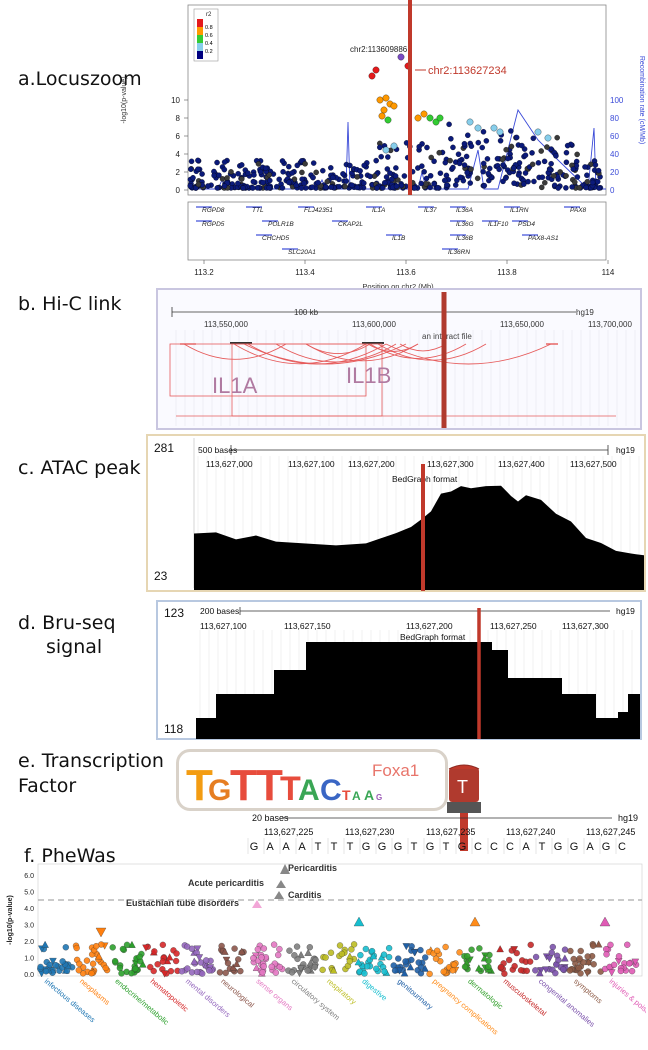 Image resolution: width=648 pixels, height=1050 pixels. What do you see at coordinates (625, 450) in the screenshot?
I see `atac-assembly: hg19` at bounding box center [625, 450].